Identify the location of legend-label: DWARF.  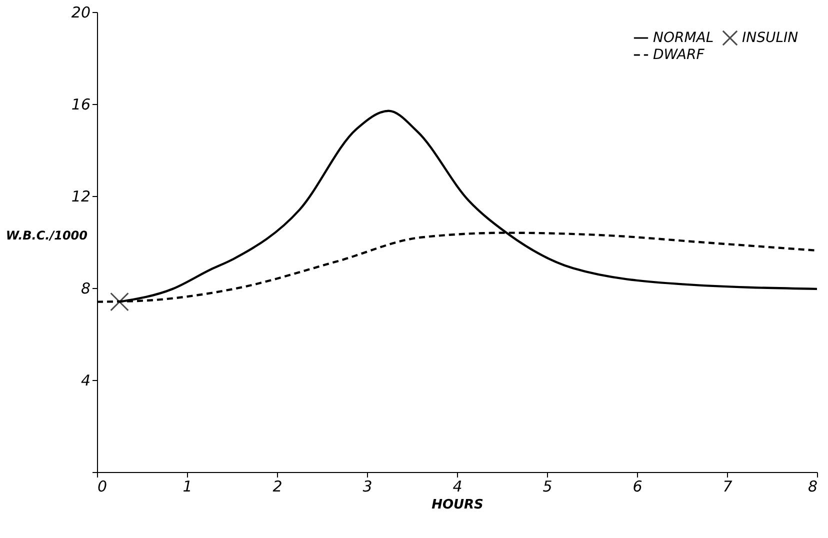
(679, 55).